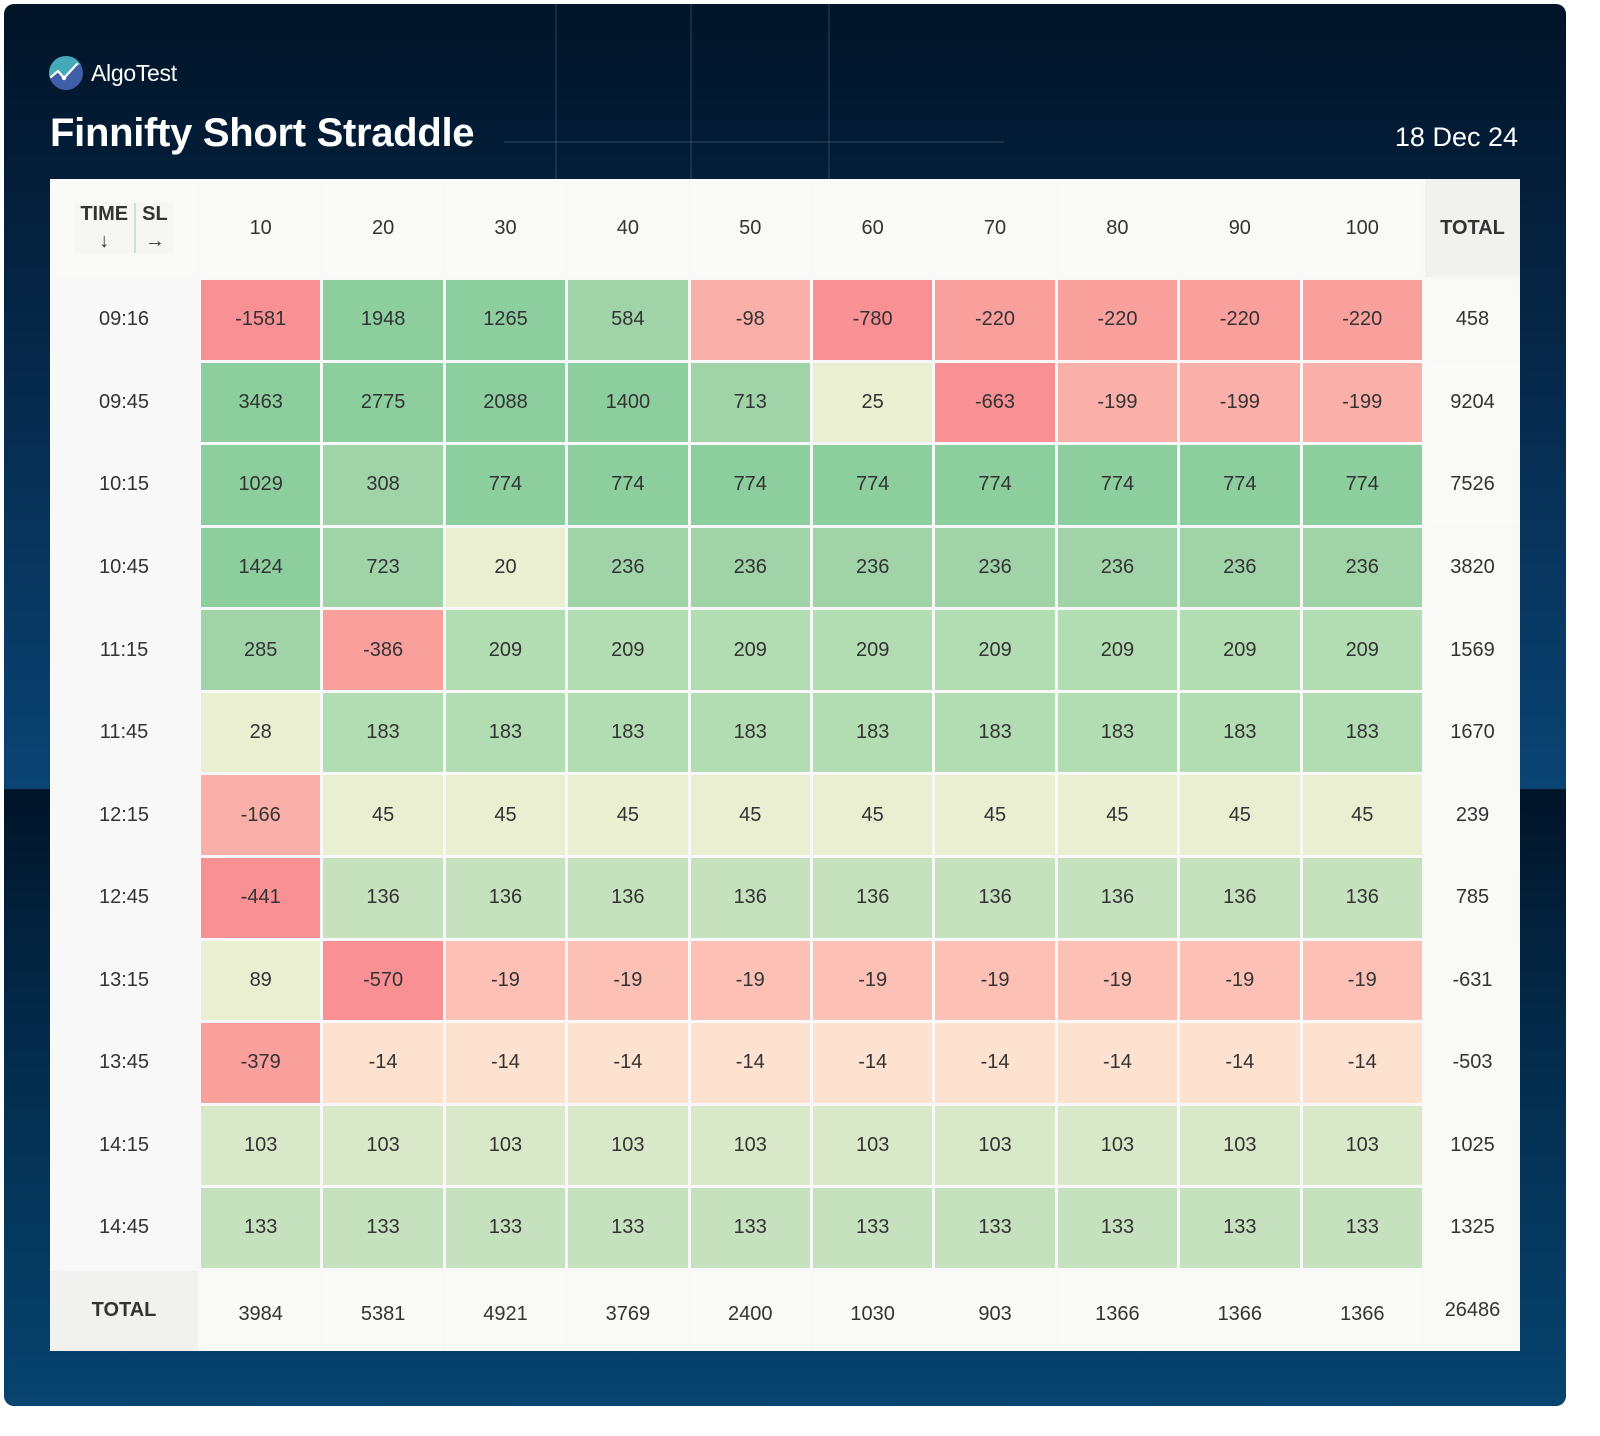 This screenshot has width=1600, height=1436. Describe the element at coordinates (262, 133) in the screenshot. I see `page-title: Finnifty Short Straddle` at that location.